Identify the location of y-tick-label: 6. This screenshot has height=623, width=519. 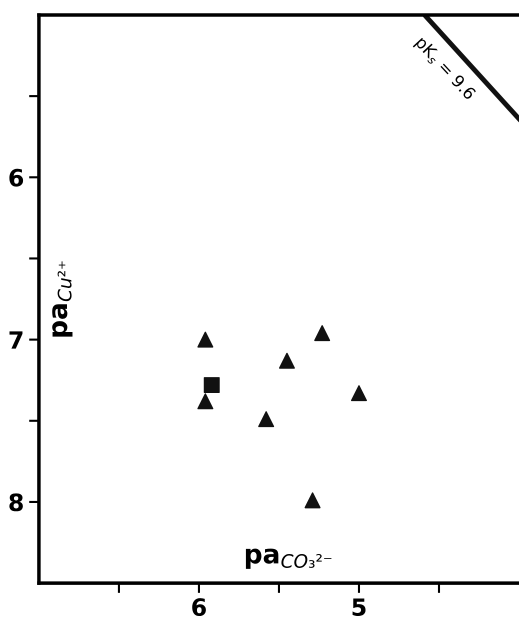
(16, 177).